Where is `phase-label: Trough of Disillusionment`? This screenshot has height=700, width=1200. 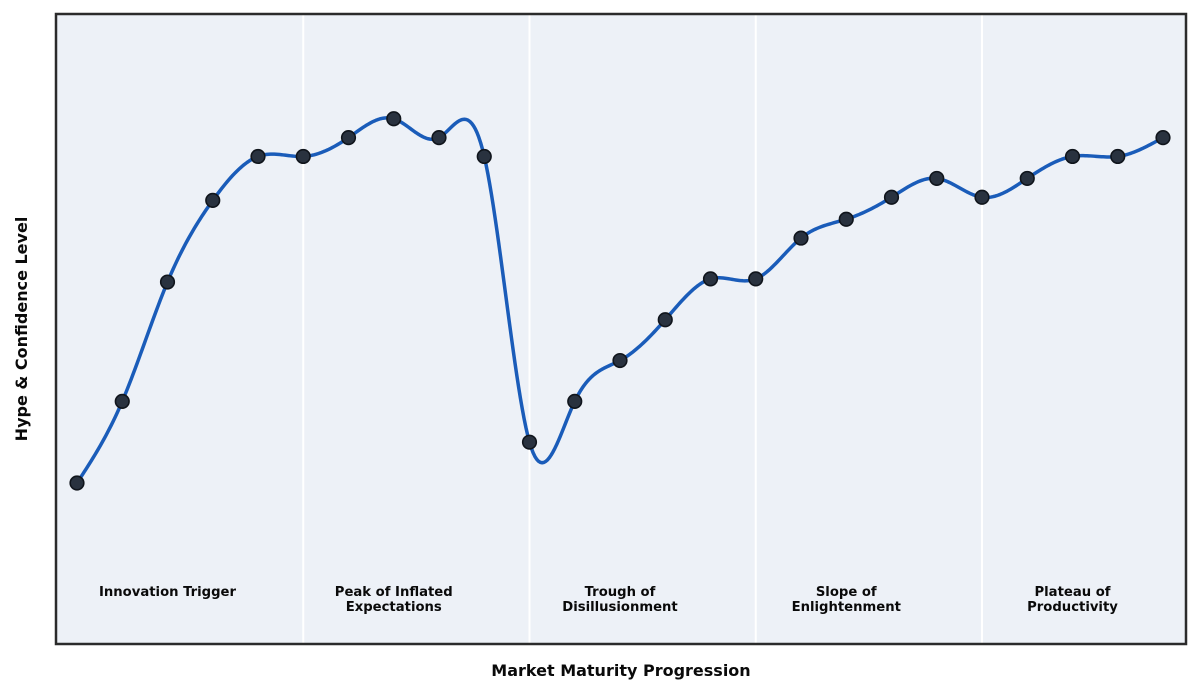
phase-label: Trough of Disillusionment is located at coordinates (619, 600).